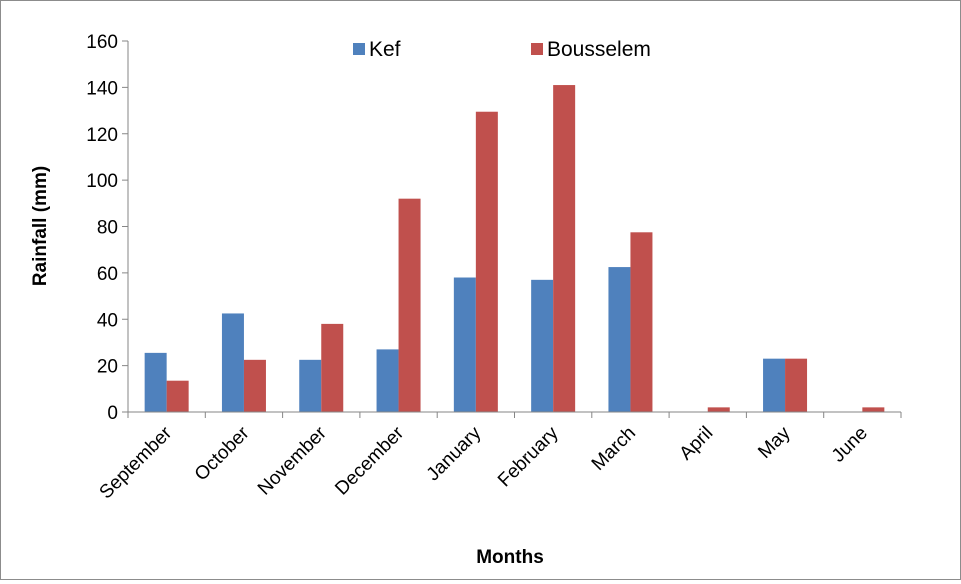 The height and width of the screenshot is (584, 961). Describe the element at coordinates (107, 367) in the screenshot. I see `y-tick-label: 20` at that location.